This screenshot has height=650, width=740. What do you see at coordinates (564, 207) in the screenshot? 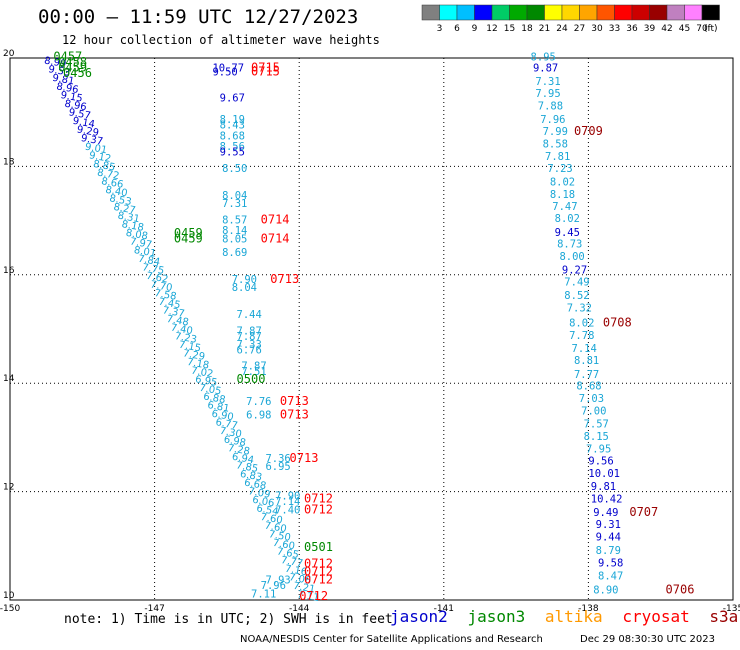
I see `swh-value: 7.47` at bounding box center [564, 207].